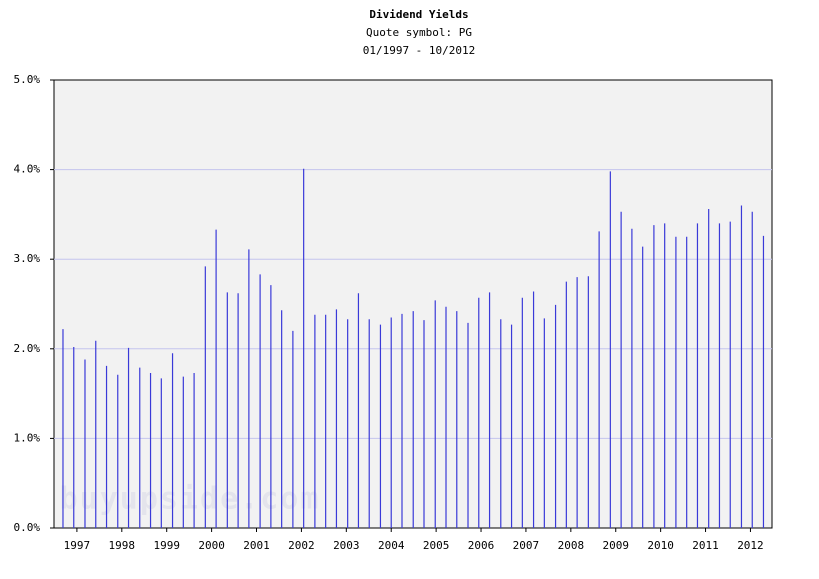 The image size is (819, 579). Describe the element at coordinates (481, 545) in the screenshot. I see `x-tick-label: 2006` at that location.